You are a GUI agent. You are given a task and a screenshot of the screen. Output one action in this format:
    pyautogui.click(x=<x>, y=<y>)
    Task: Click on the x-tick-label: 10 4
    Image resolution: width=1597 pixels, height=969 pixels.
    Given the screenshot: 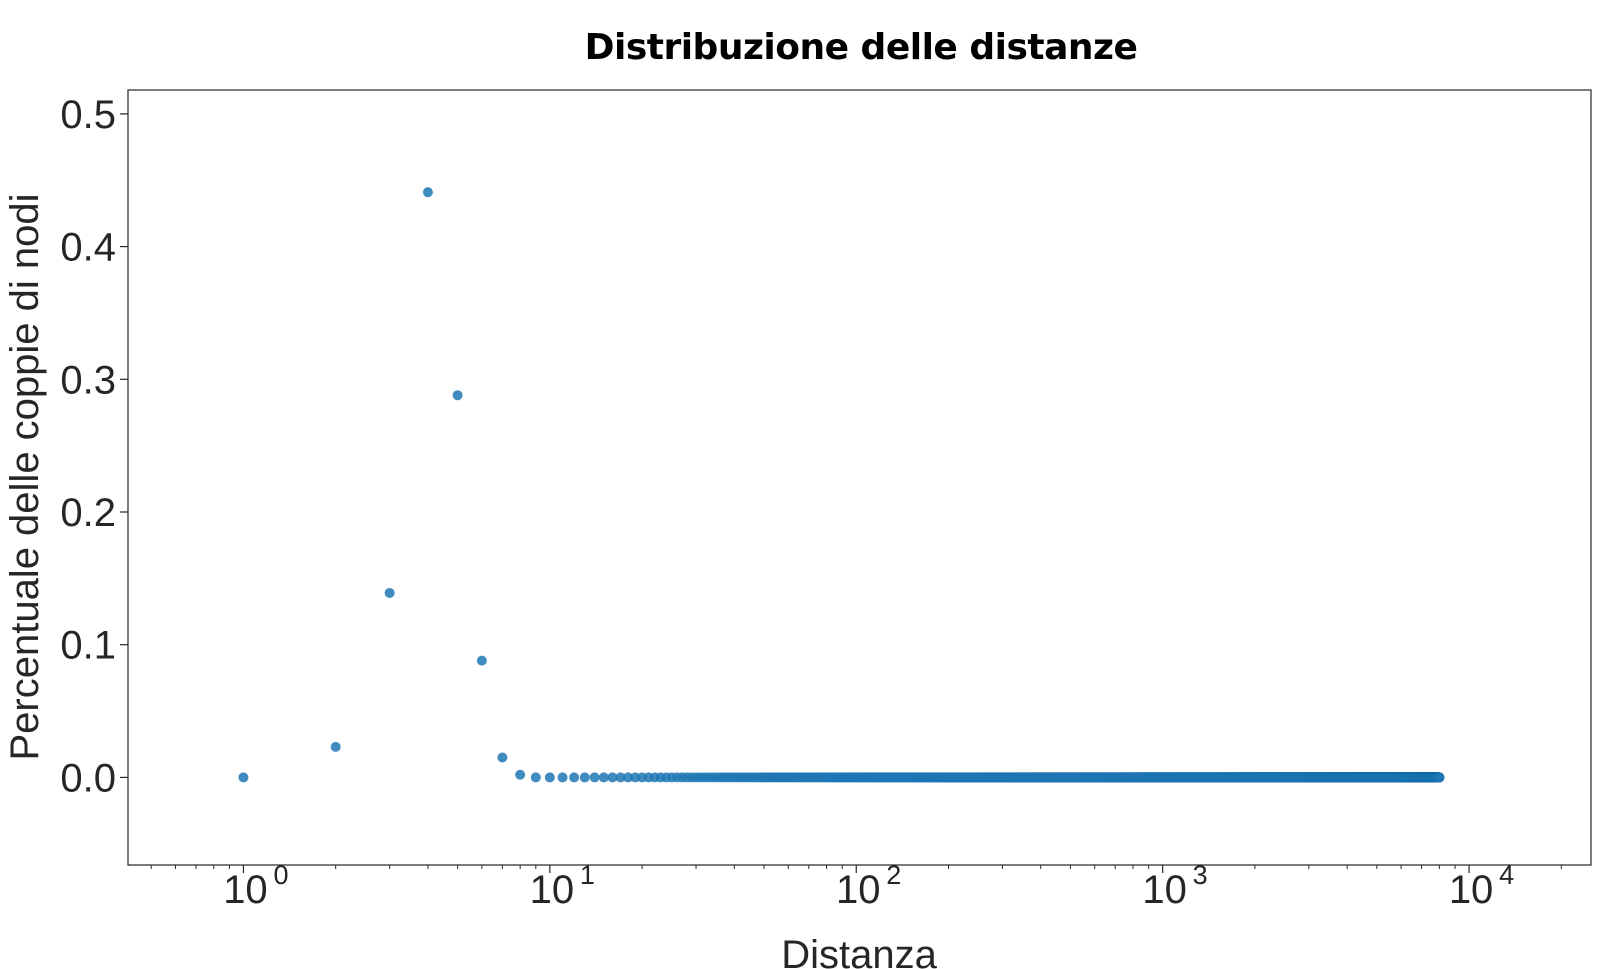 What is the action you would take?
    pyautogui.click(x=1481, y=886)
    